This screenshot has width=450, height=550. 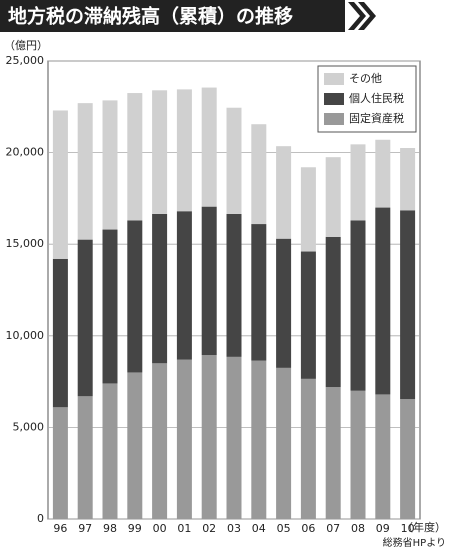 I want to click on x-tick-label: 00, so click(x=160, y=528).